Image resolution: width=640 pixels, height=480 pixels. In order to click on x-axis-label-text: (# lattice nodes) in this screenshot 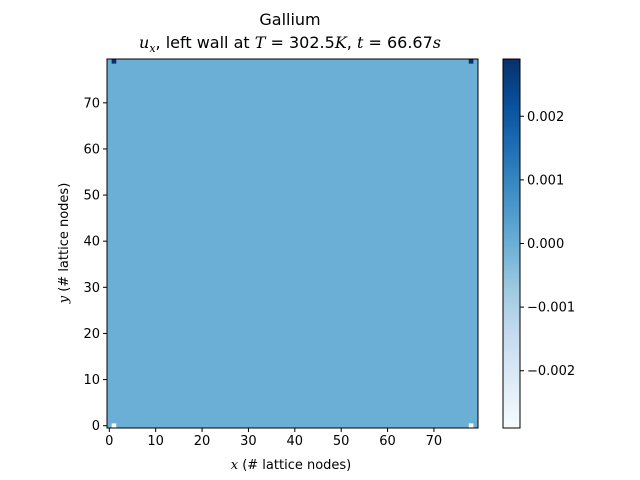, I will do `click(294, 465)`.